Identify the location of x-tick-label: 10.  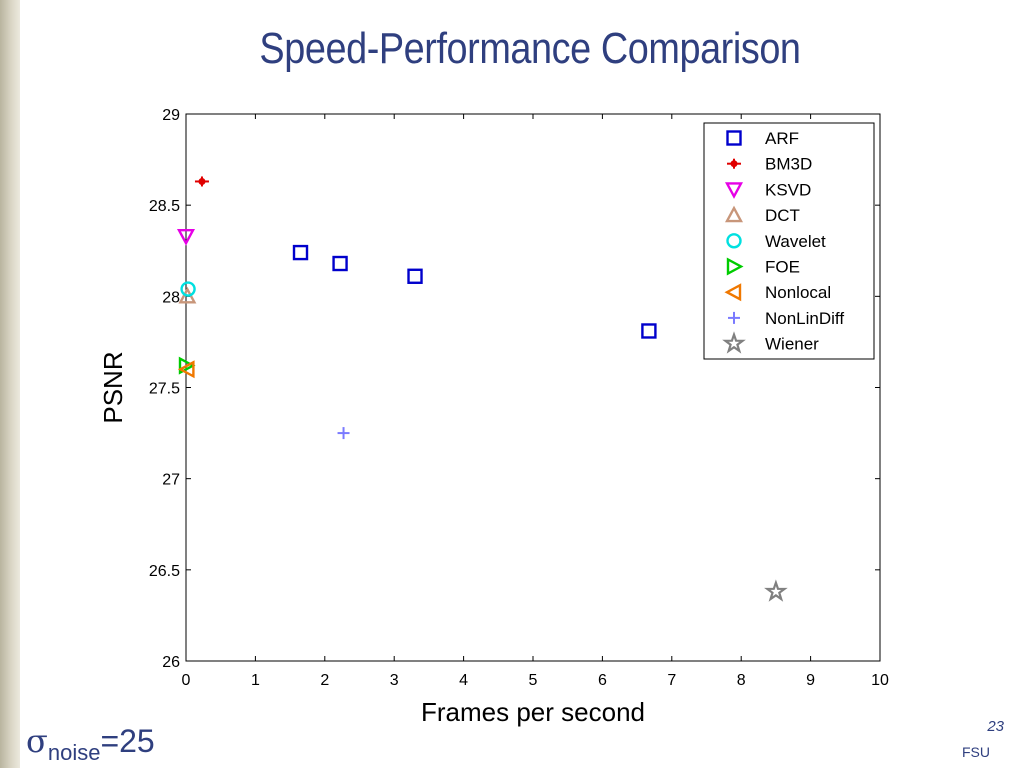
(880, 680).